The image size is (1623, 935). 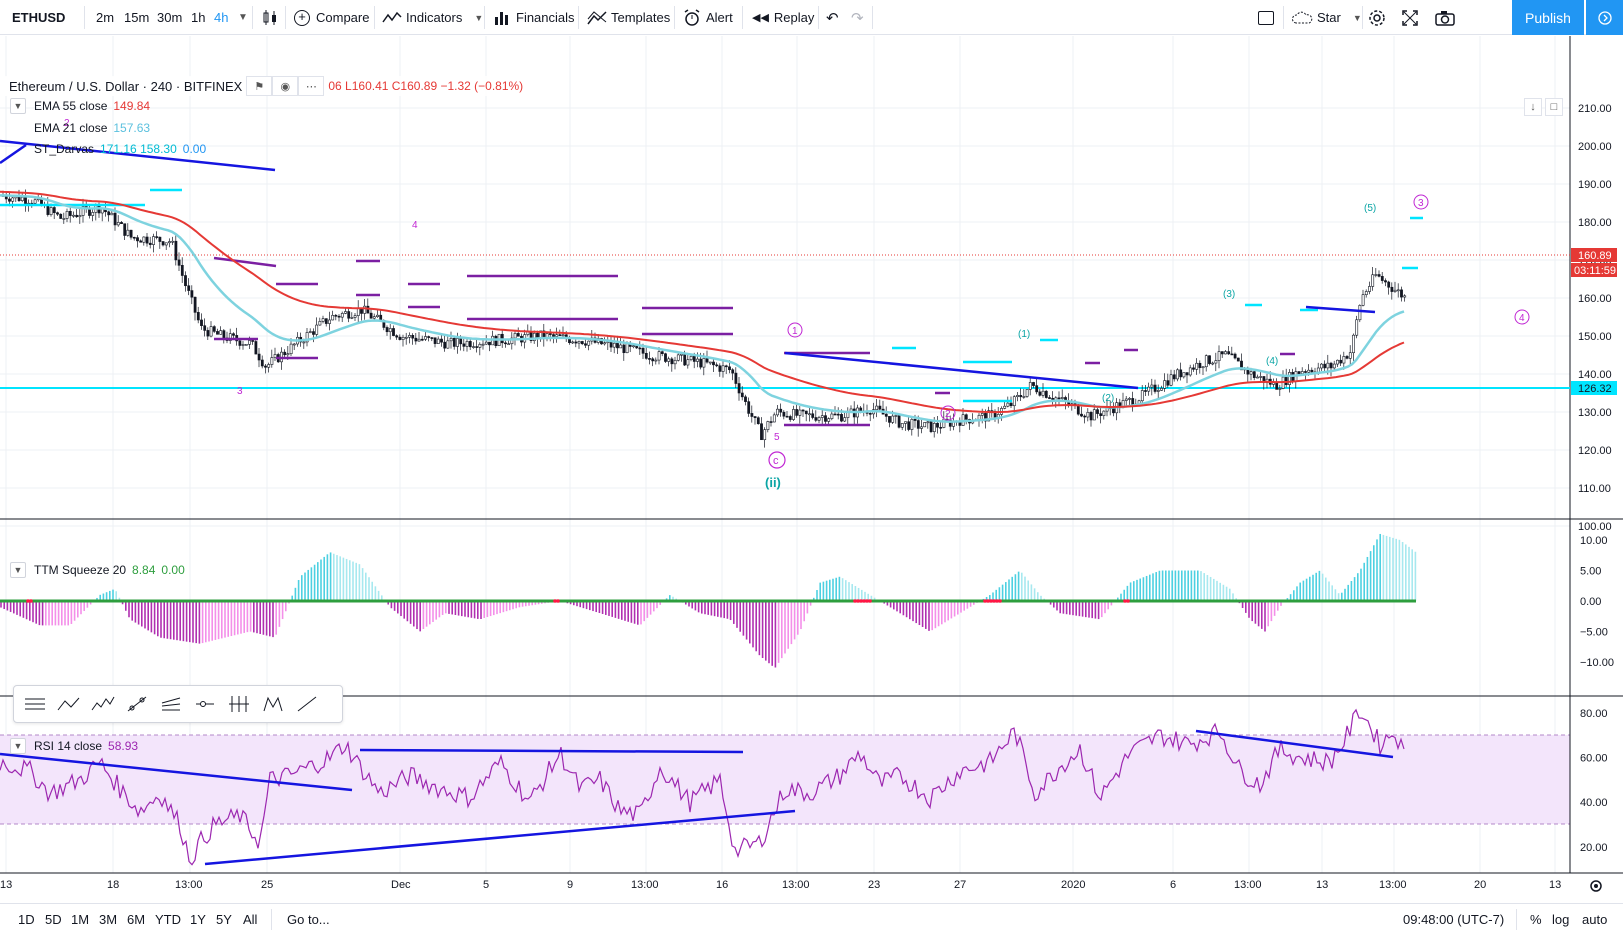 I want to click on maximize-icon: □, so click(x=1554, y=107).